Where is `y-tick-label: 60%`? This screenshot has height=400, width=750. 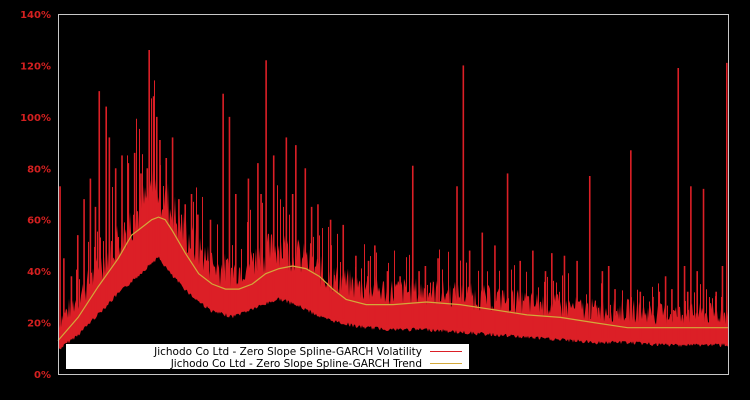 y-tick-label: 60% is located at coordinates (39, 221).